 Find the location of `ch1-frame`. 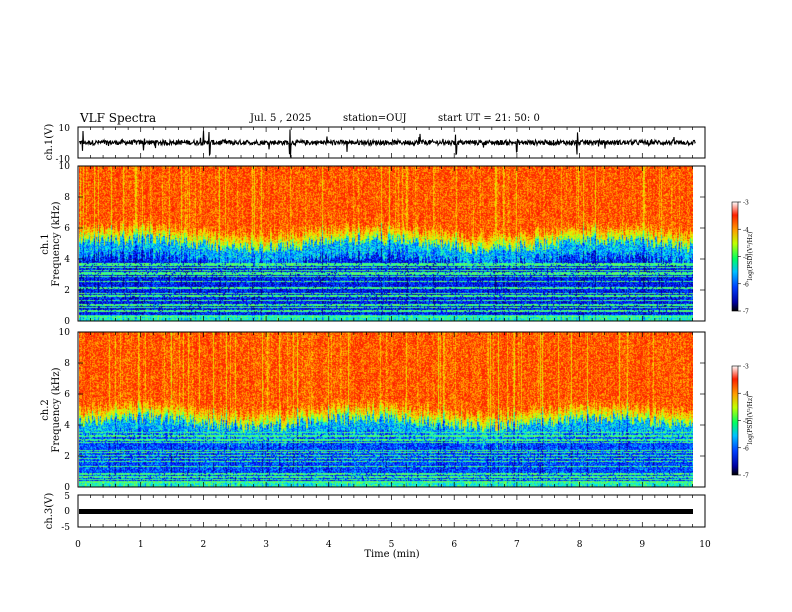

ch1-frame is located at coordinates (391, 142).